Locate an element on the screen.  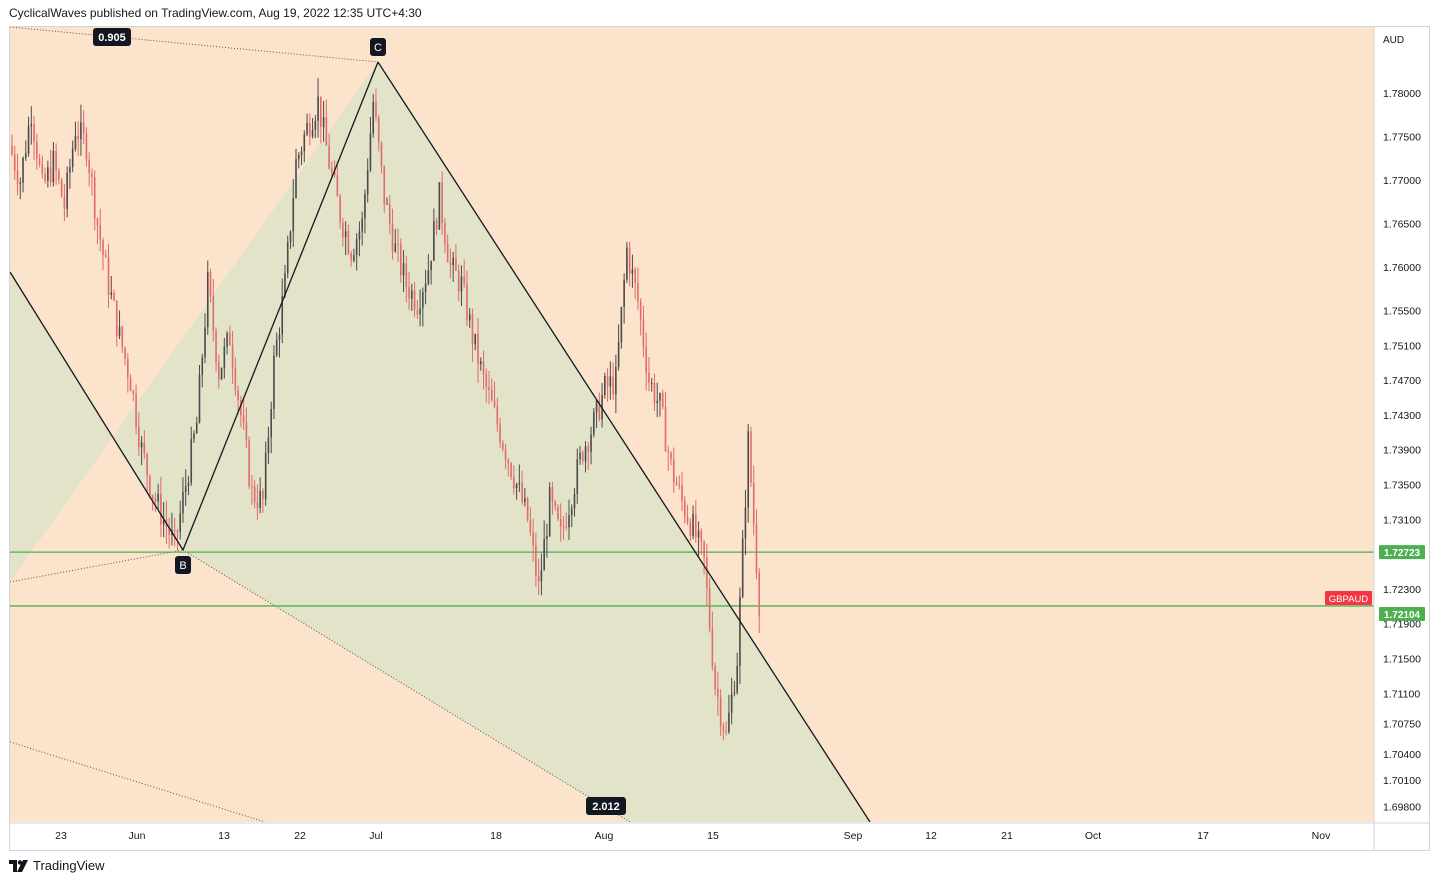
level-label-lower: 1.72104 is located at coordinates (1402, 613).